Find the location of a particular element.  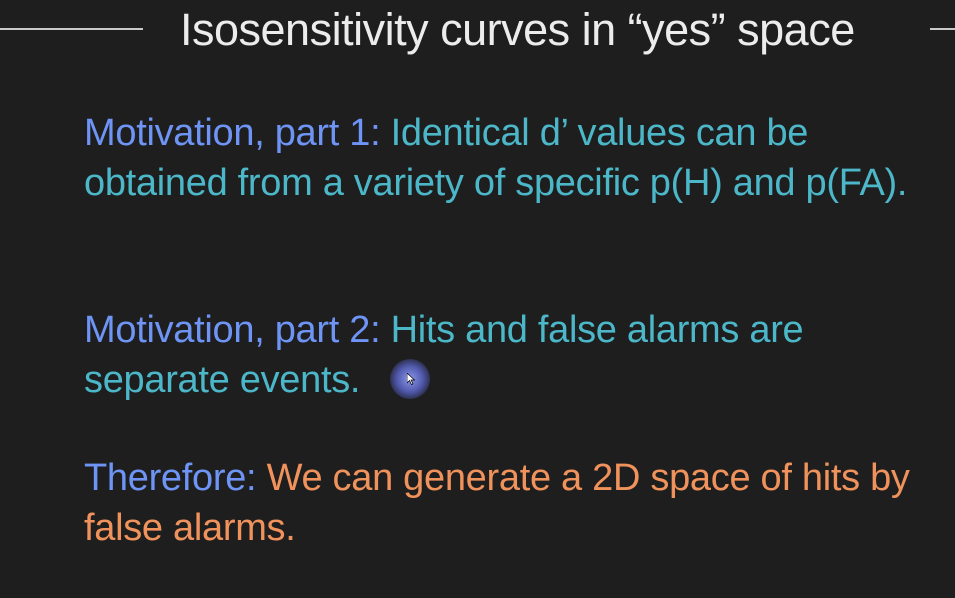

paragraph-lead: Therefore: is located at coordinates (170, 478).